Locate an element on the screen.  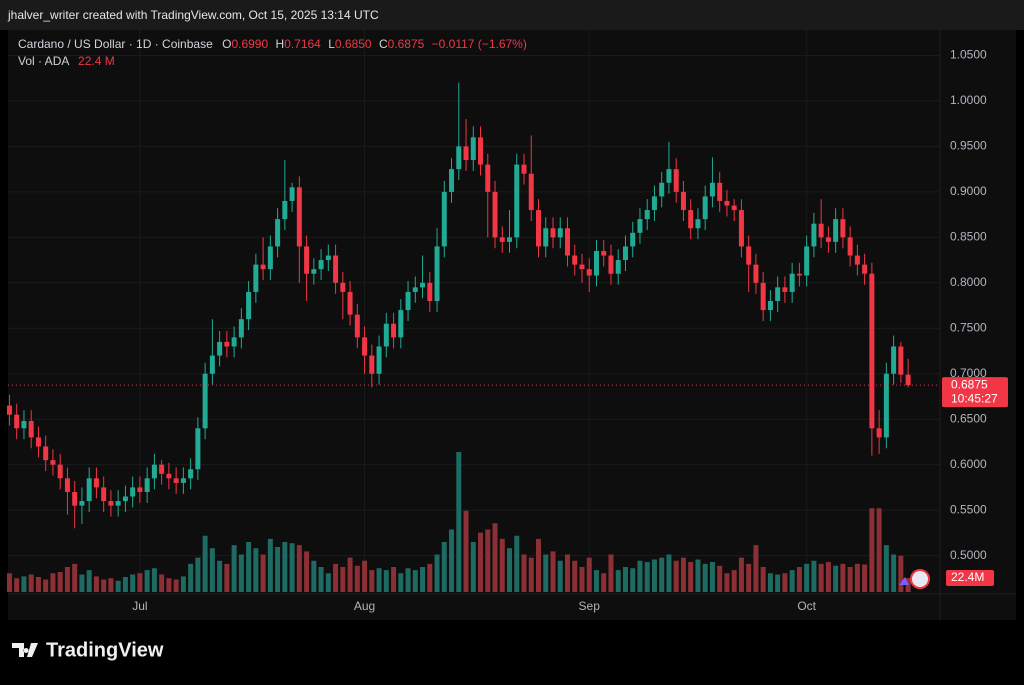
brand: TradingView is located at coordinates (88, 650).